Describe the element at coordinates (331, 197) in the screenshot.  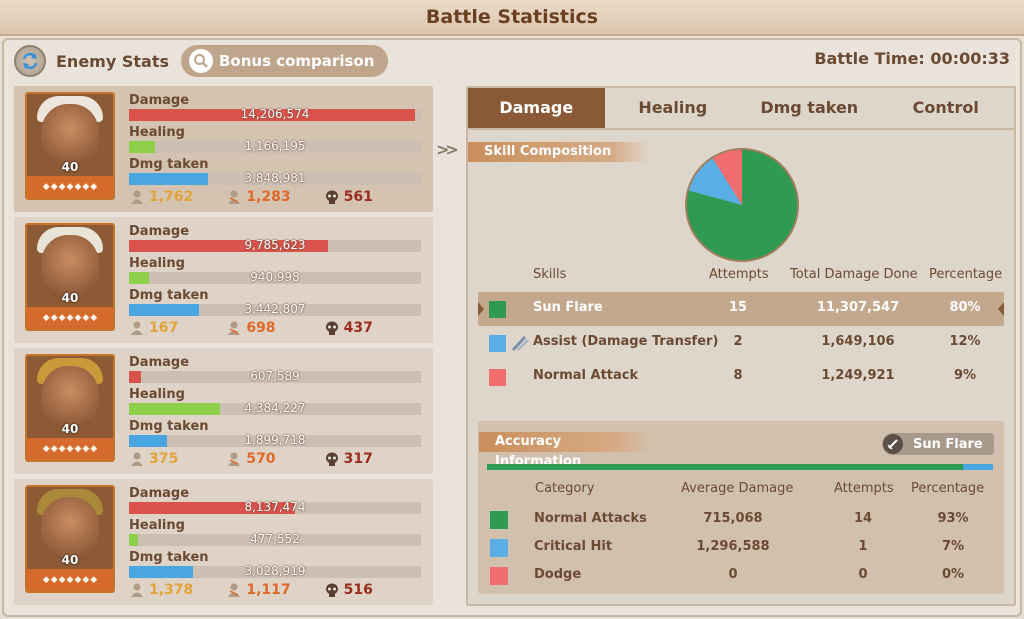
I see `skull-icon` at that location.